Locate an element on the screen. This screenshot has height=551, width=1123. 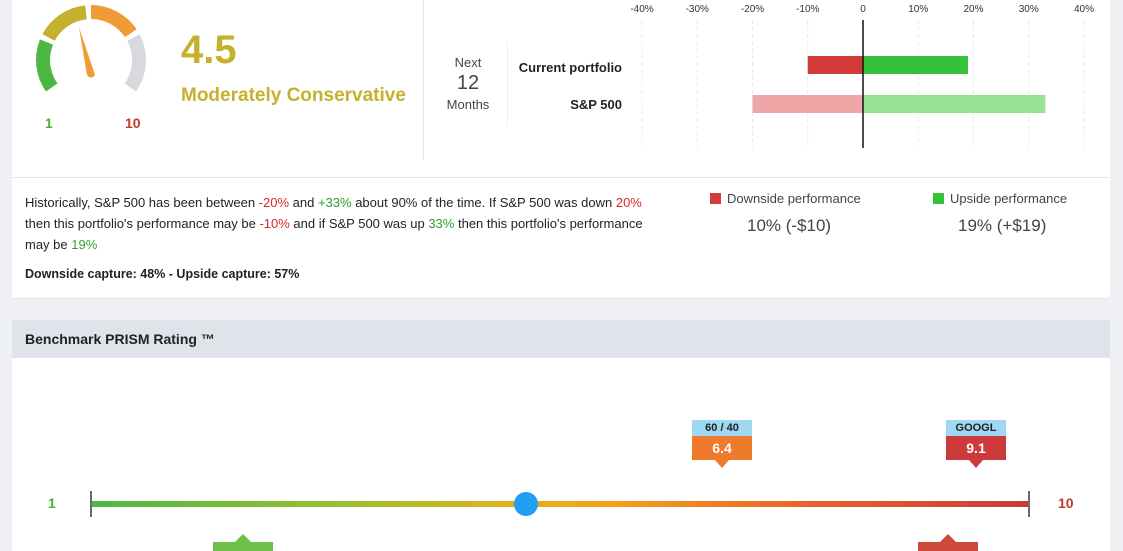
tick-label: 20% is located at coordinates (973, 9).